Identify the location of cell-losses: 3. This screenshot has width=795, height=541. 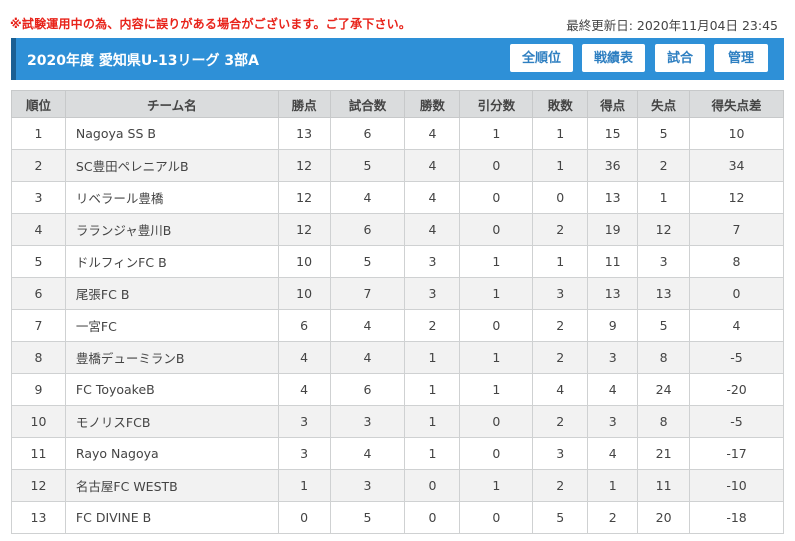
(560, 453).